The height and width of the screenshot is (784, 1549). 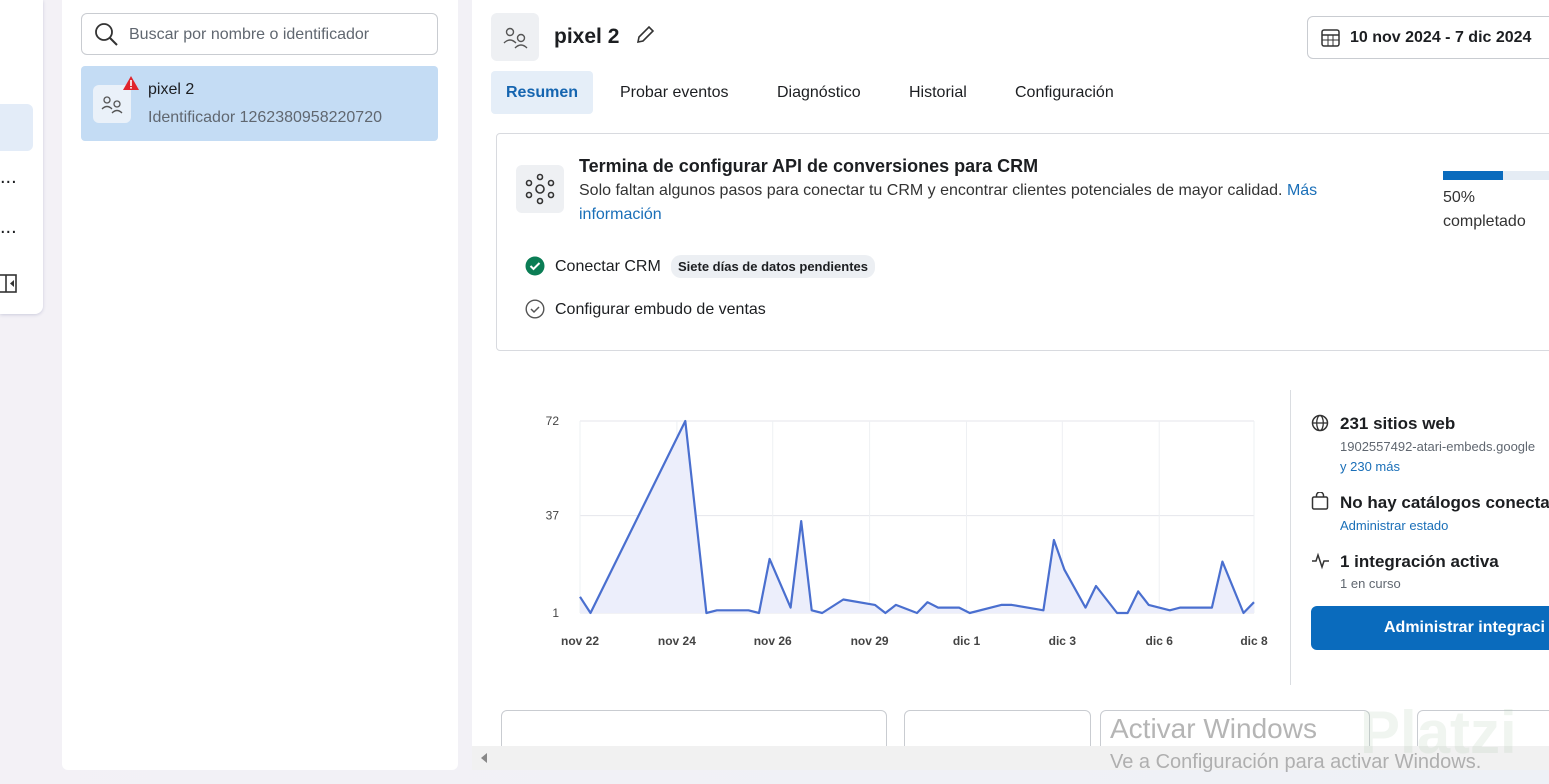 What do you see at coordinates (1444, 502) in the screenshot?
I see `info-catalogs: No hay catálogos conecta` at bounding box center [1444, 502].